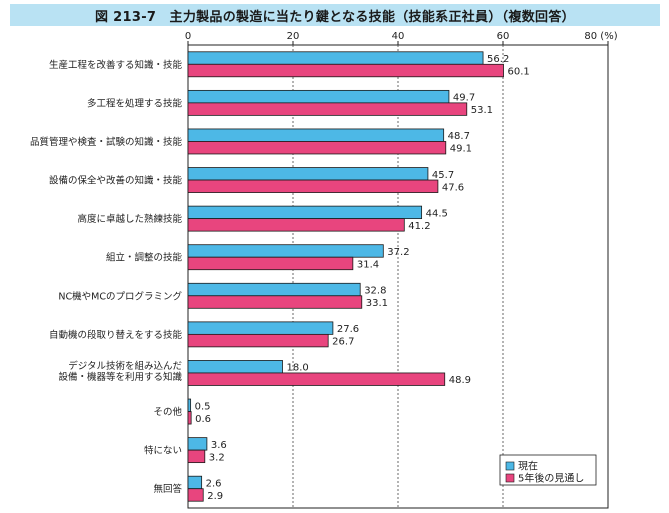 This screenshot has width=669, height=513. What do you see at coordinates (528, 467) in the screenshot?
I see `legend-label: 現在` at bounding box center [528, 467].